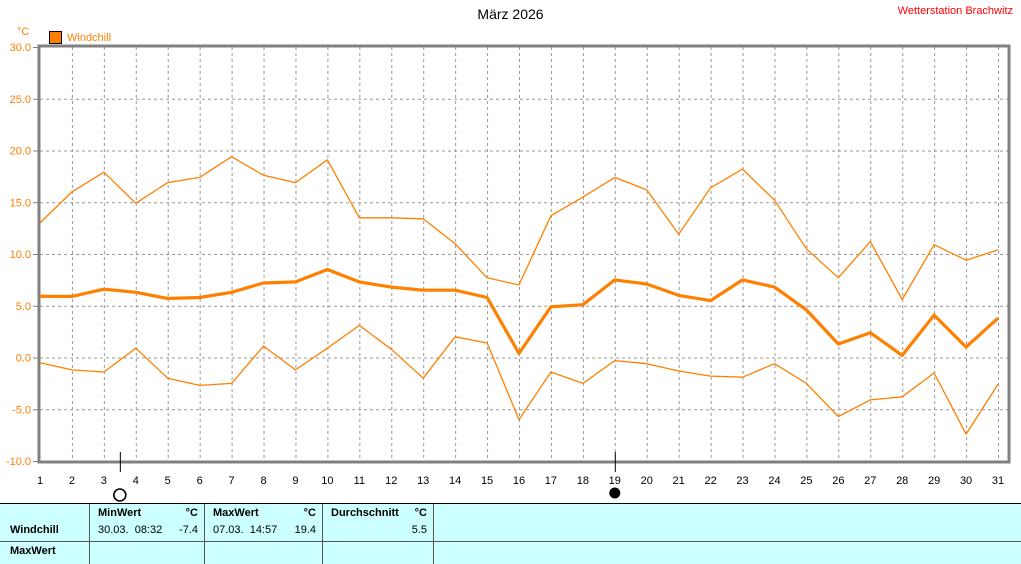  What do you see at coordinates (18, 462) in the screenshot?
I see `y-tick-label: -10.0` at bounding box center [18, 462].